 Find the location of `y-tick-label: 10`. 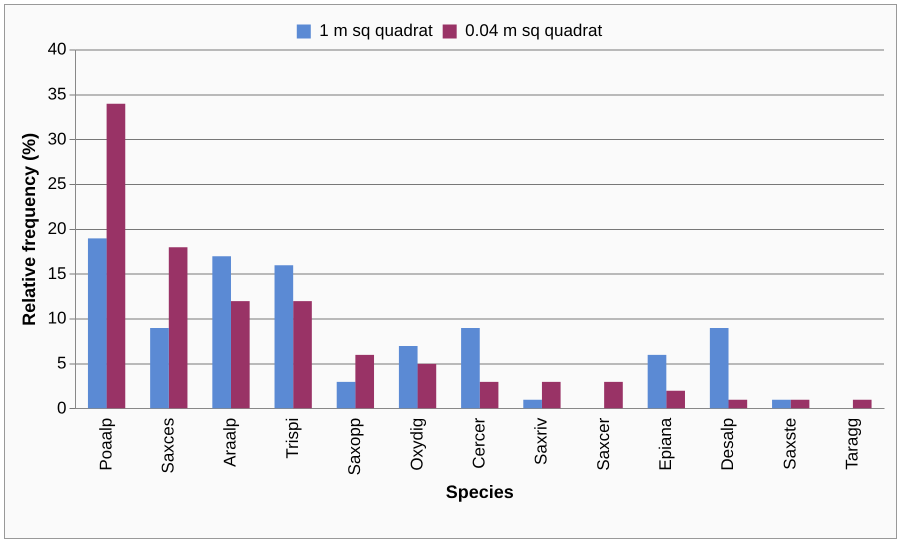

y-tick-label: 10 is located at coordinates (57, 318).